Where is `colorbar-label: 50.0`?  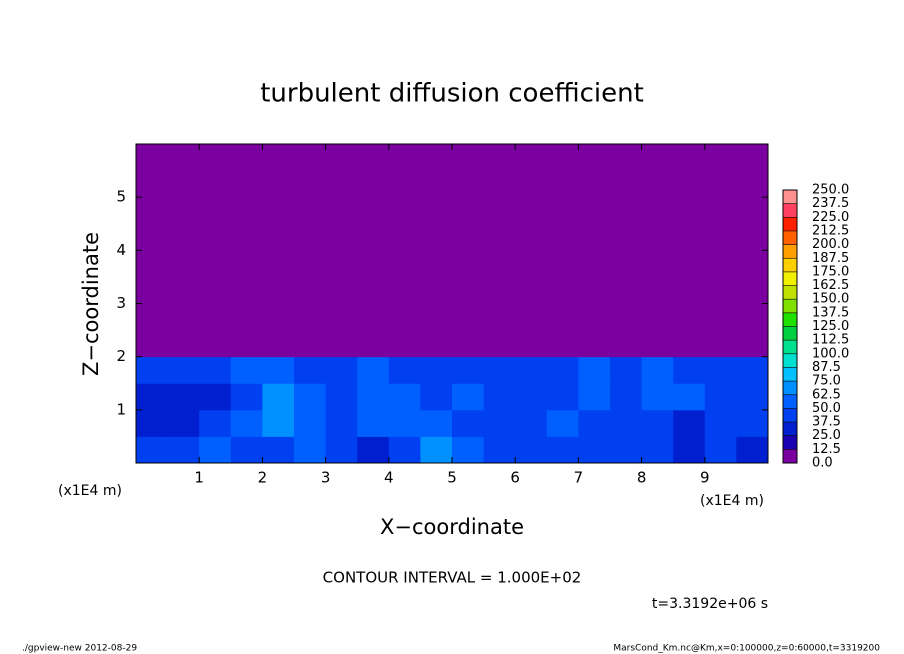
colorbar-label: 50.0 is located at coordinates (826, 408).